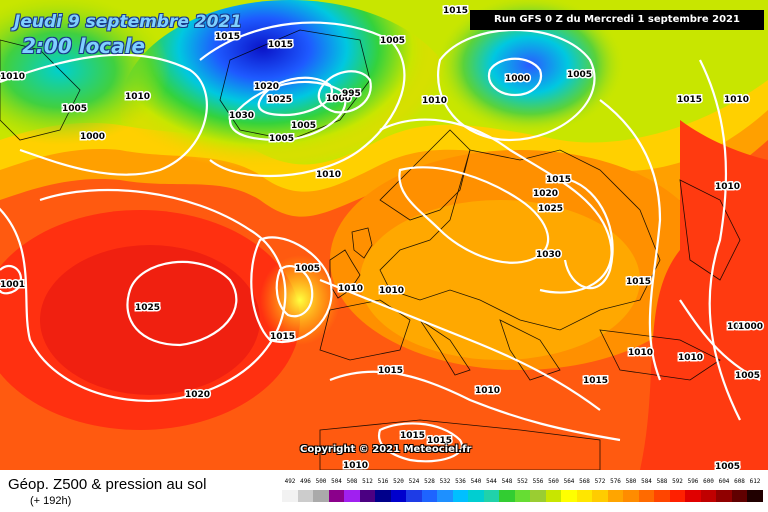 This screenshot has height=512, width=768. Describe the element at coordinates (398, 481) in the screenshot. I see `scale-label: 520` at that location.